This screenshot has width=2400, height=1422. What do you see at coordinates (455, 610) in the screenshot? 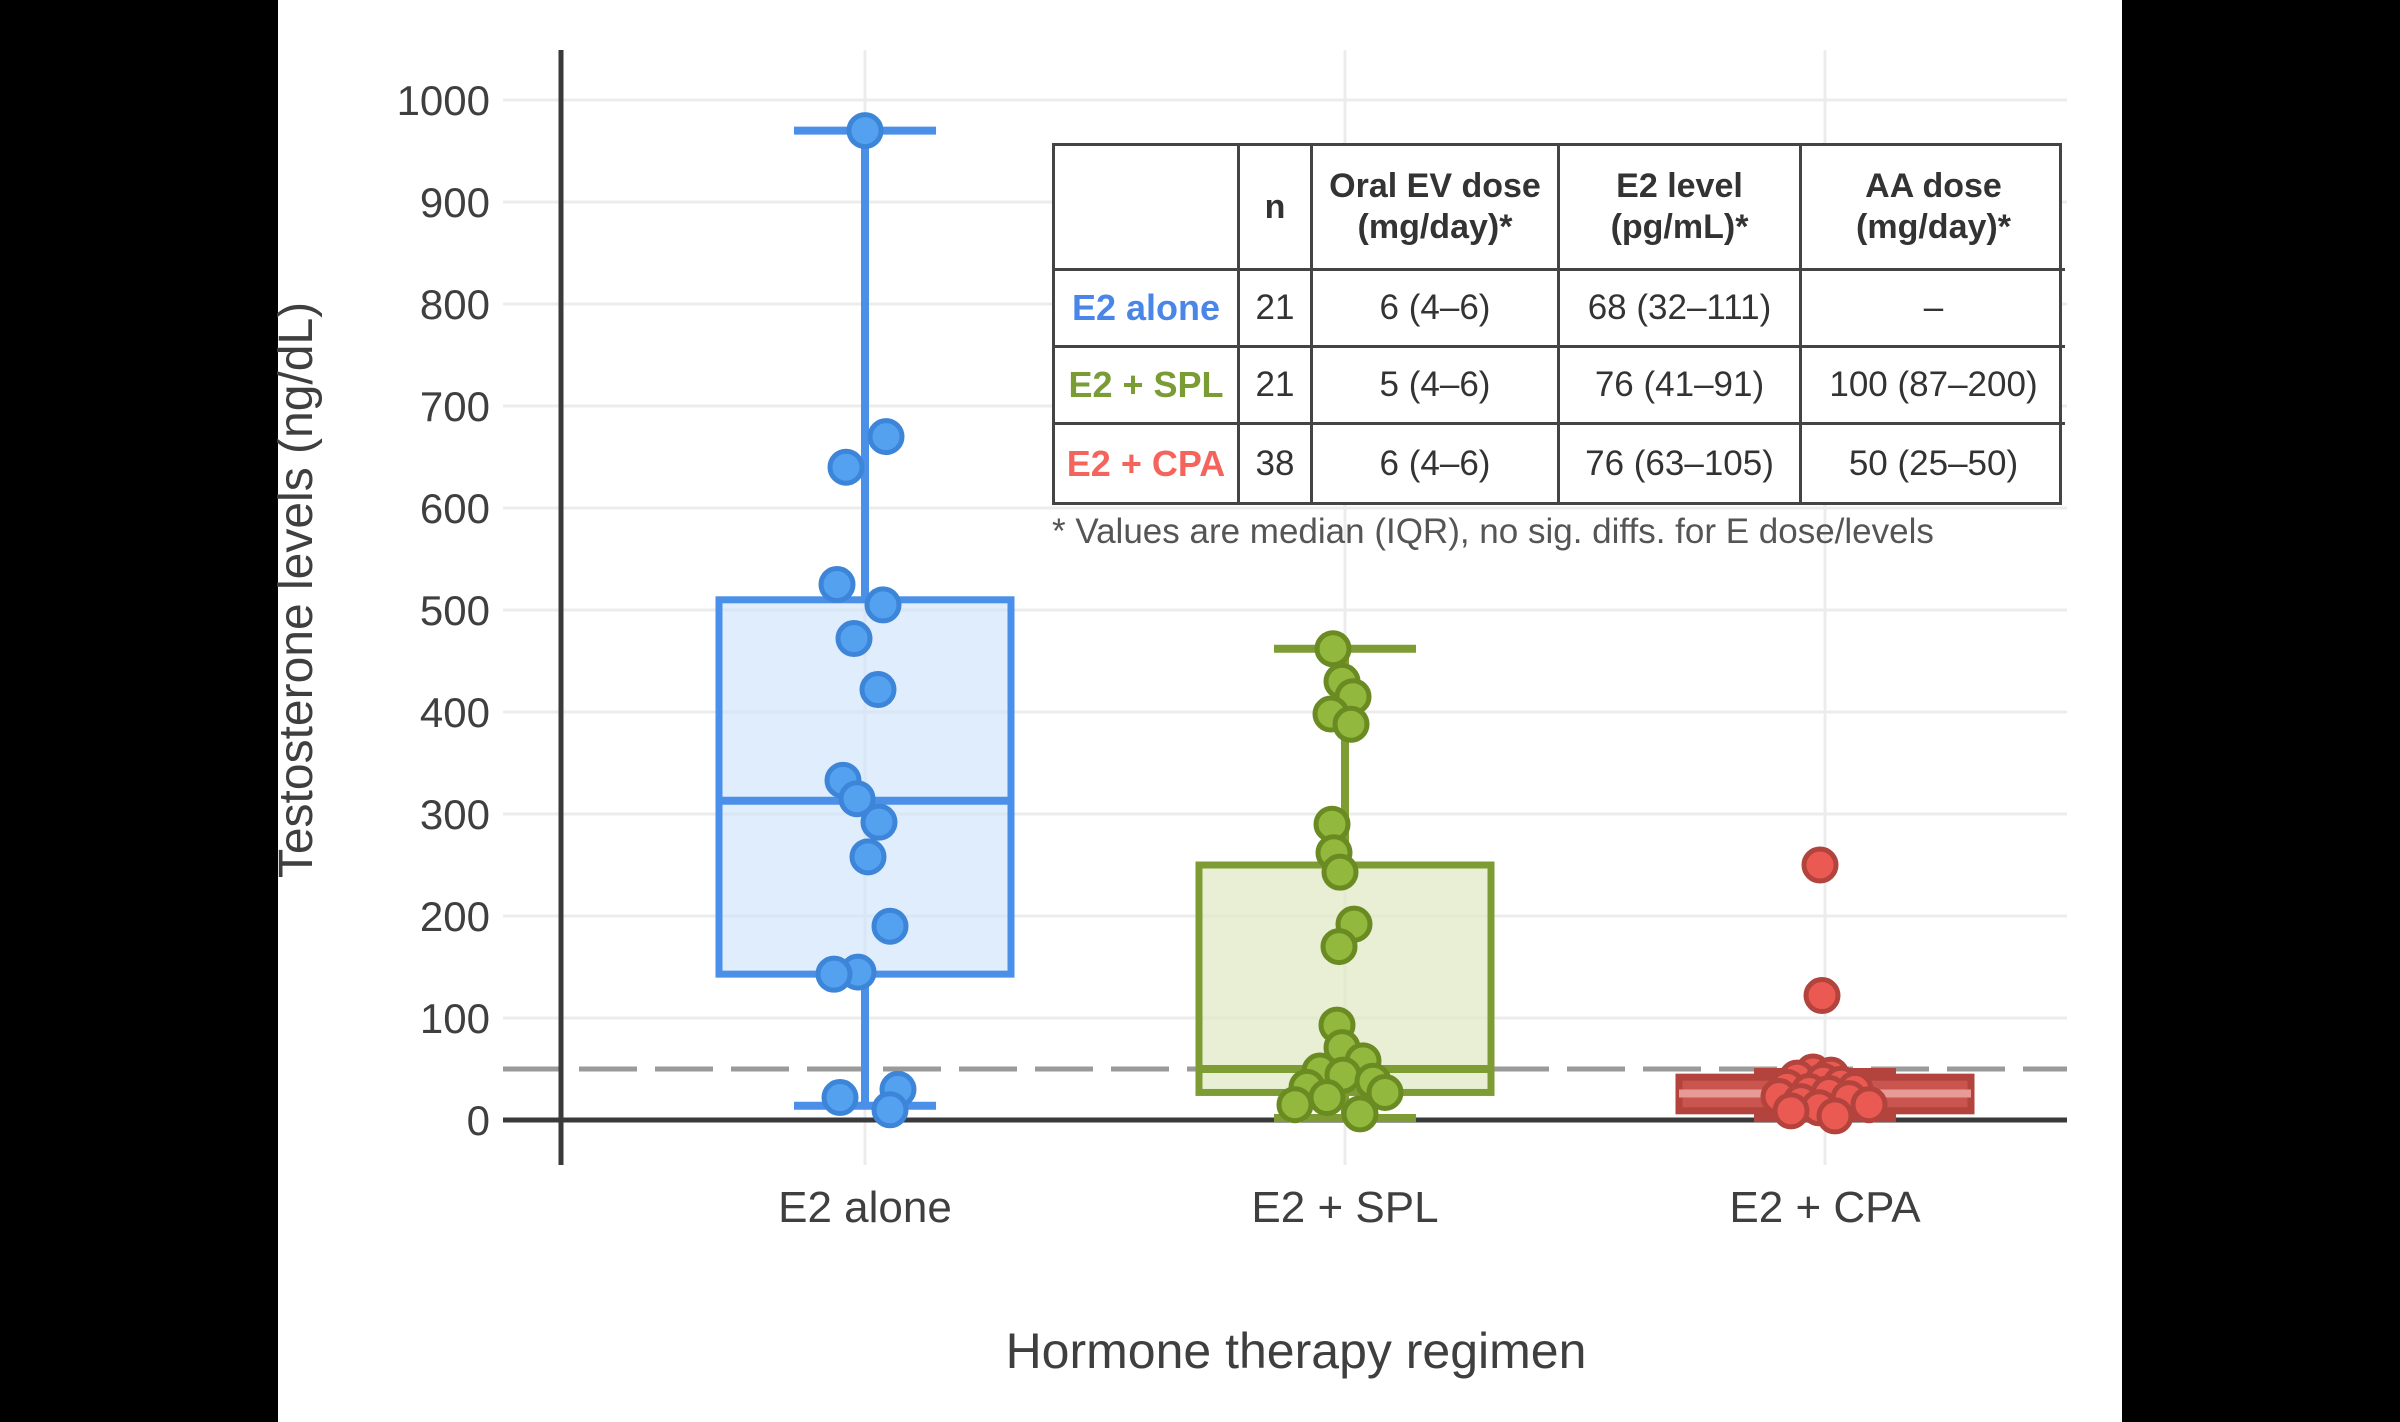
I see `y-tick-label: 500` at bounding box center [455, 610].